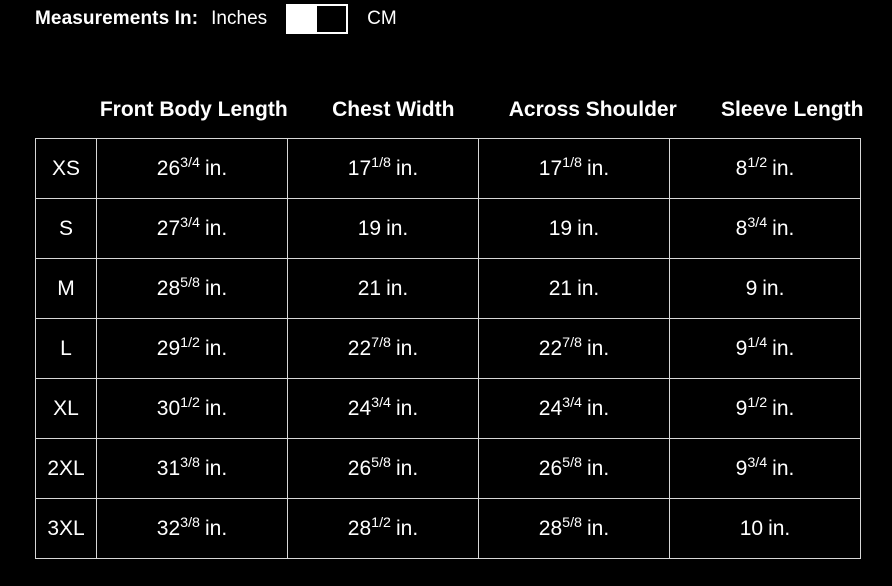 This screenshot has width=892, height=586. What do you see at coordinates (192, 408) in the screenshot?
I see `measurement-cell: 301/2 in.` at bounding box center [192, 408].